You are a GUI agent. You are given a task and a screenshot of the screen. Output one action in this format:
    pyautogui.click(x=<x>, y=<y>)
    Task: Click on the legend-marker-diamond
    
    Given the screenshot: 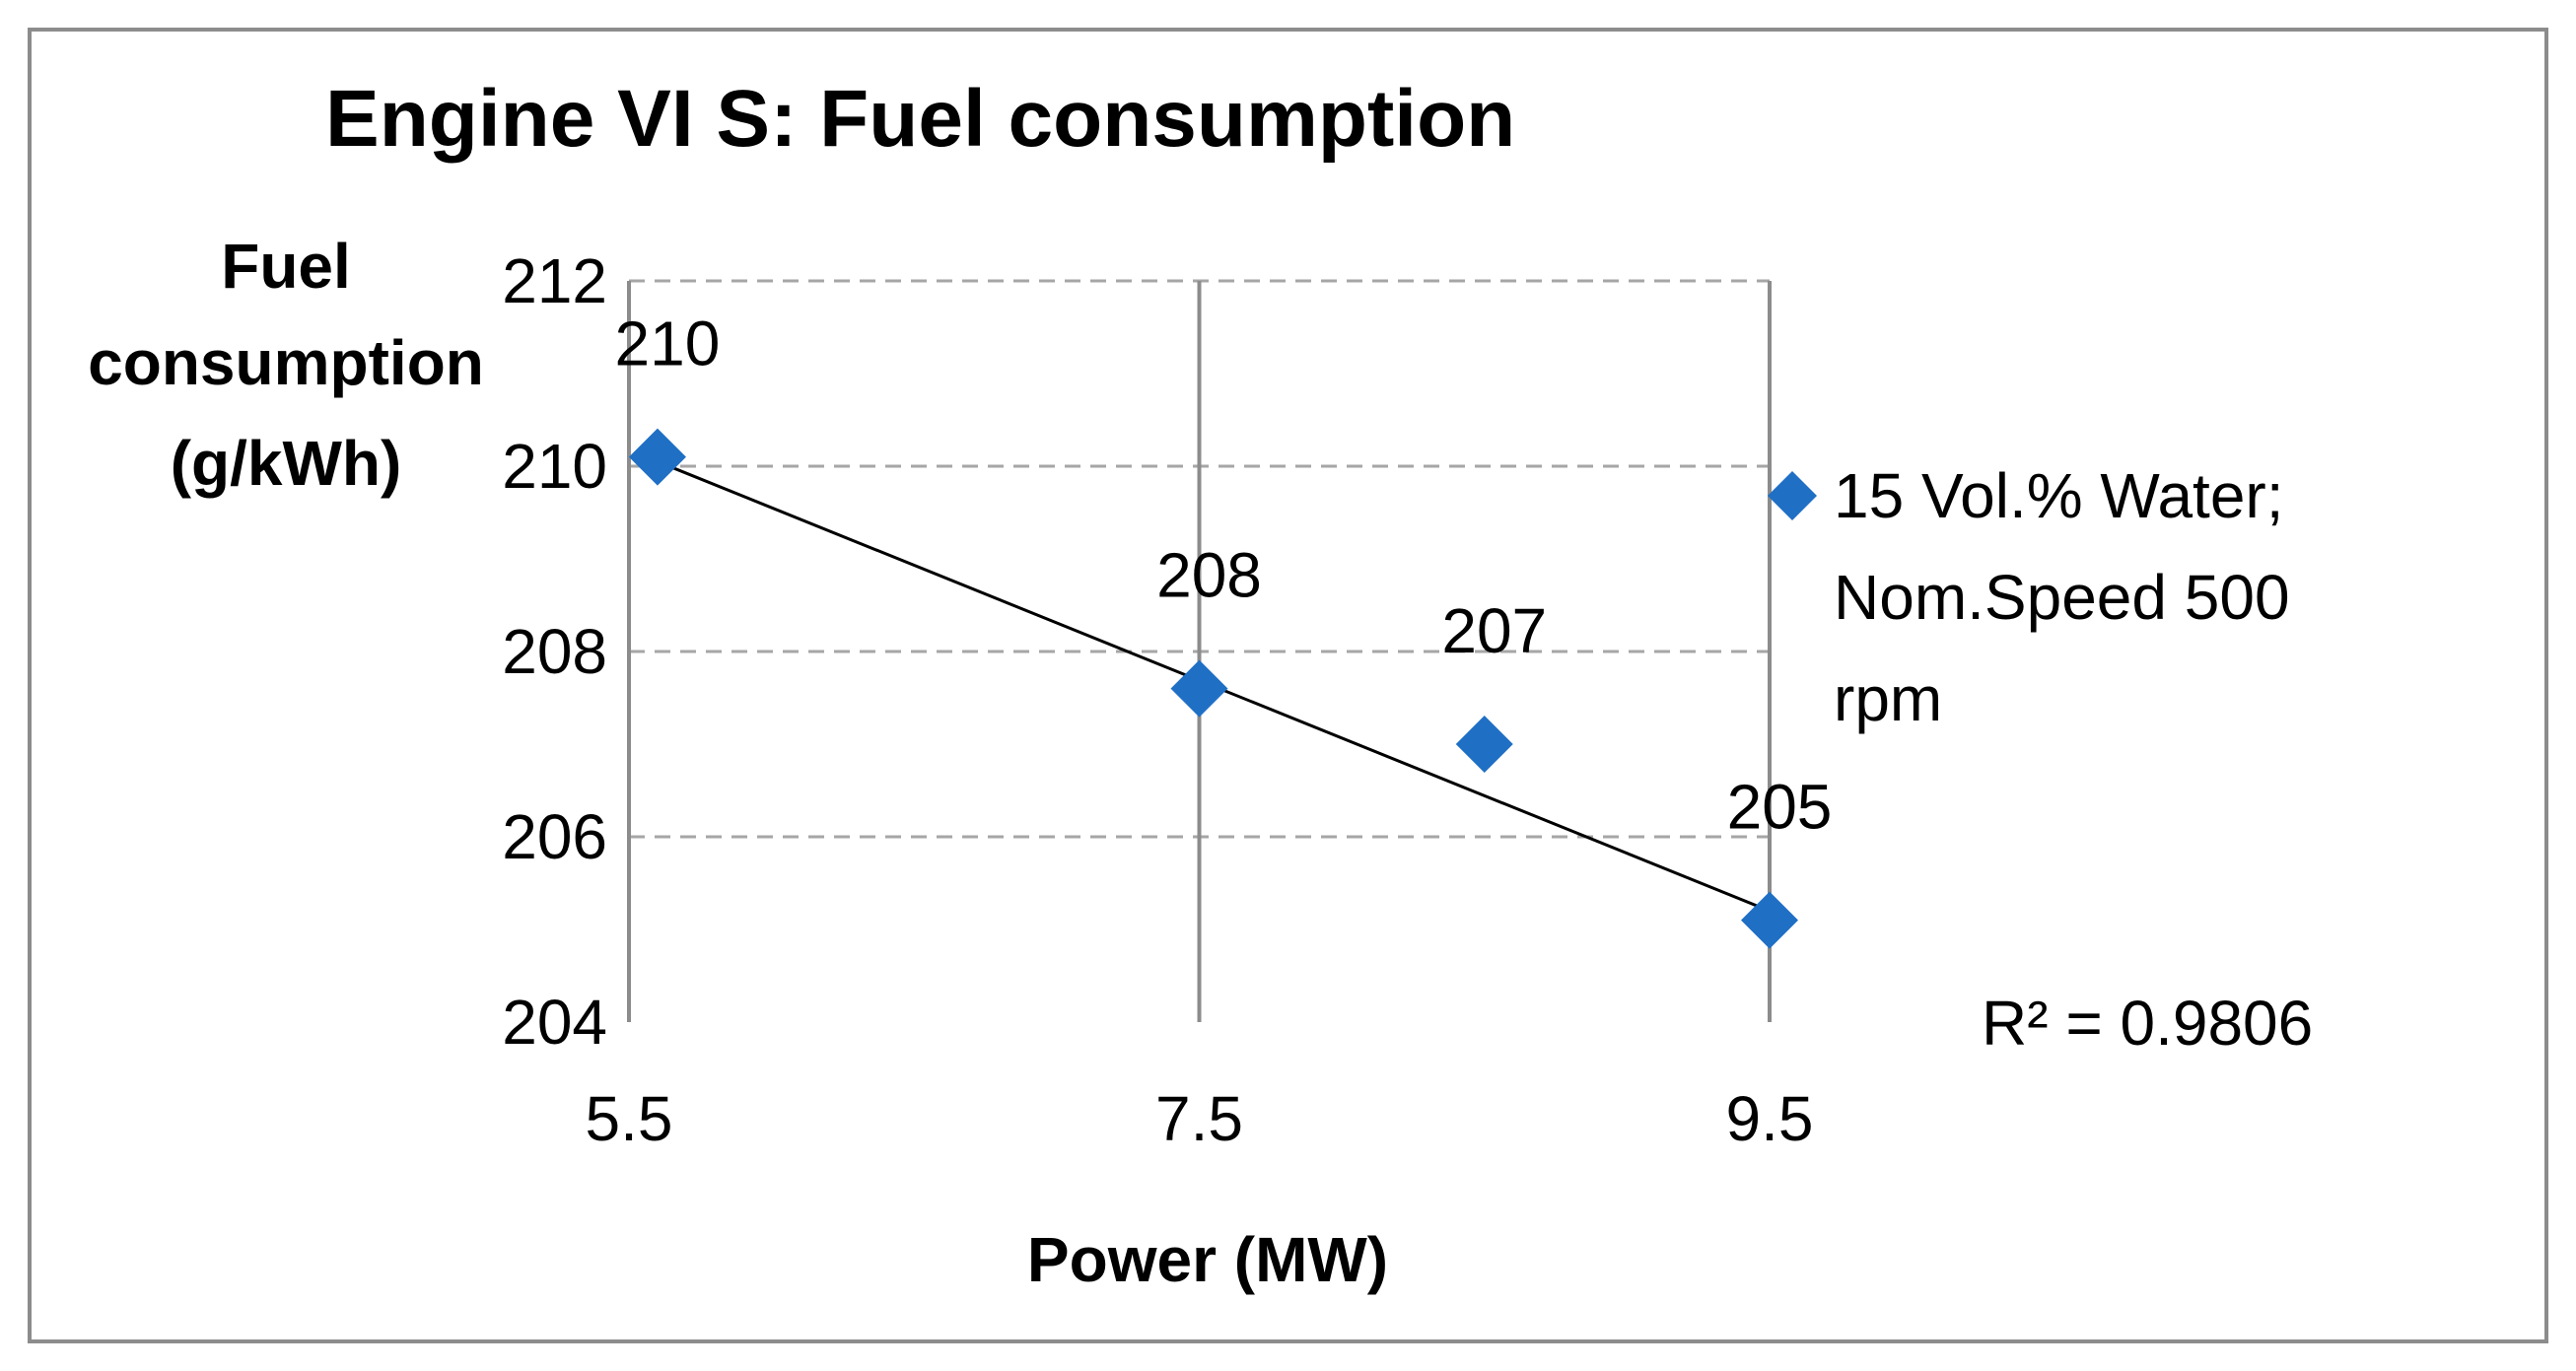 What is the action you would take?
    pyautogui.click(x=1793, y=495)
    